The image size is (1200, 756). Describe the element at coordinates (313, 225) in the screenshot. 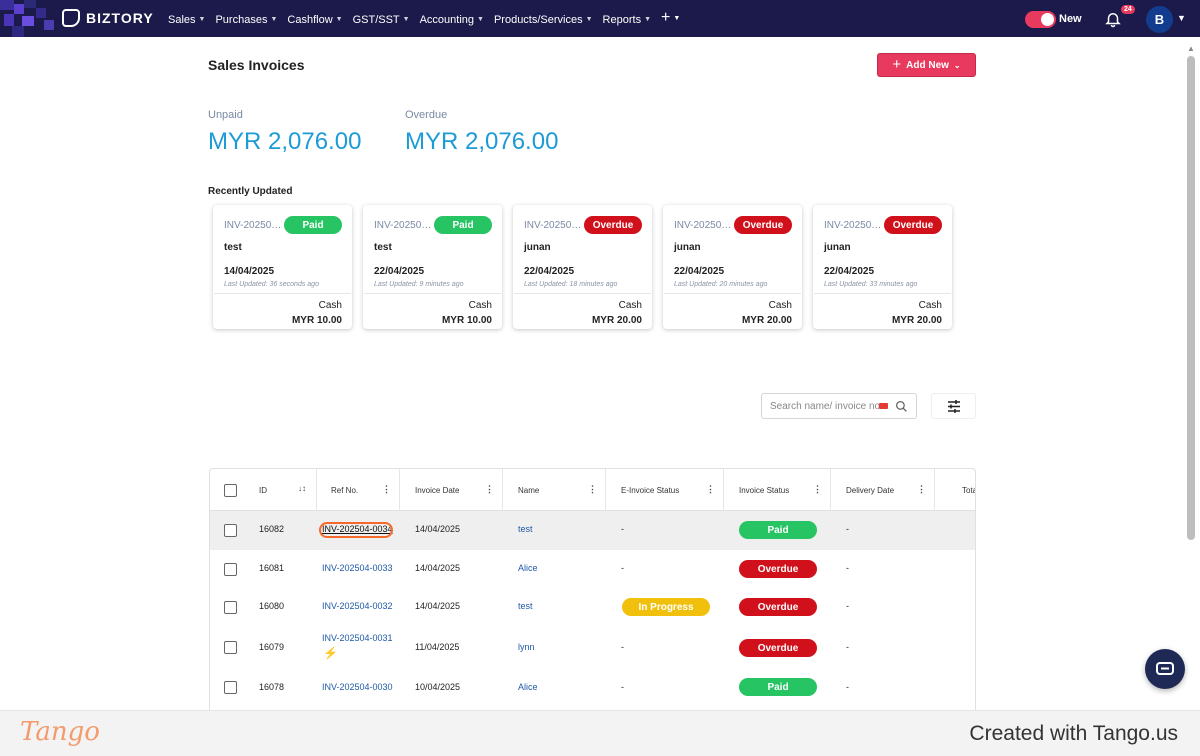

I see `status-badge: Paid` at that location.